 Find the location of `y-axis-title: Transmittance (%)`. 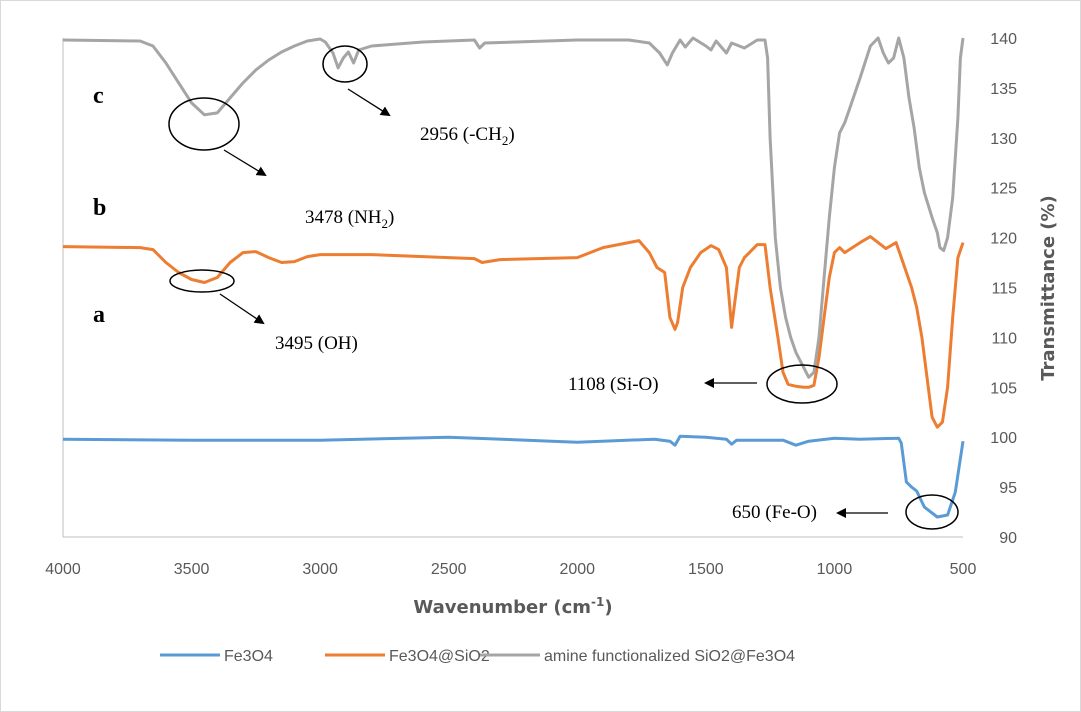

y-axis-title: Transmittance (%) is located at coordinates (1048, 288).